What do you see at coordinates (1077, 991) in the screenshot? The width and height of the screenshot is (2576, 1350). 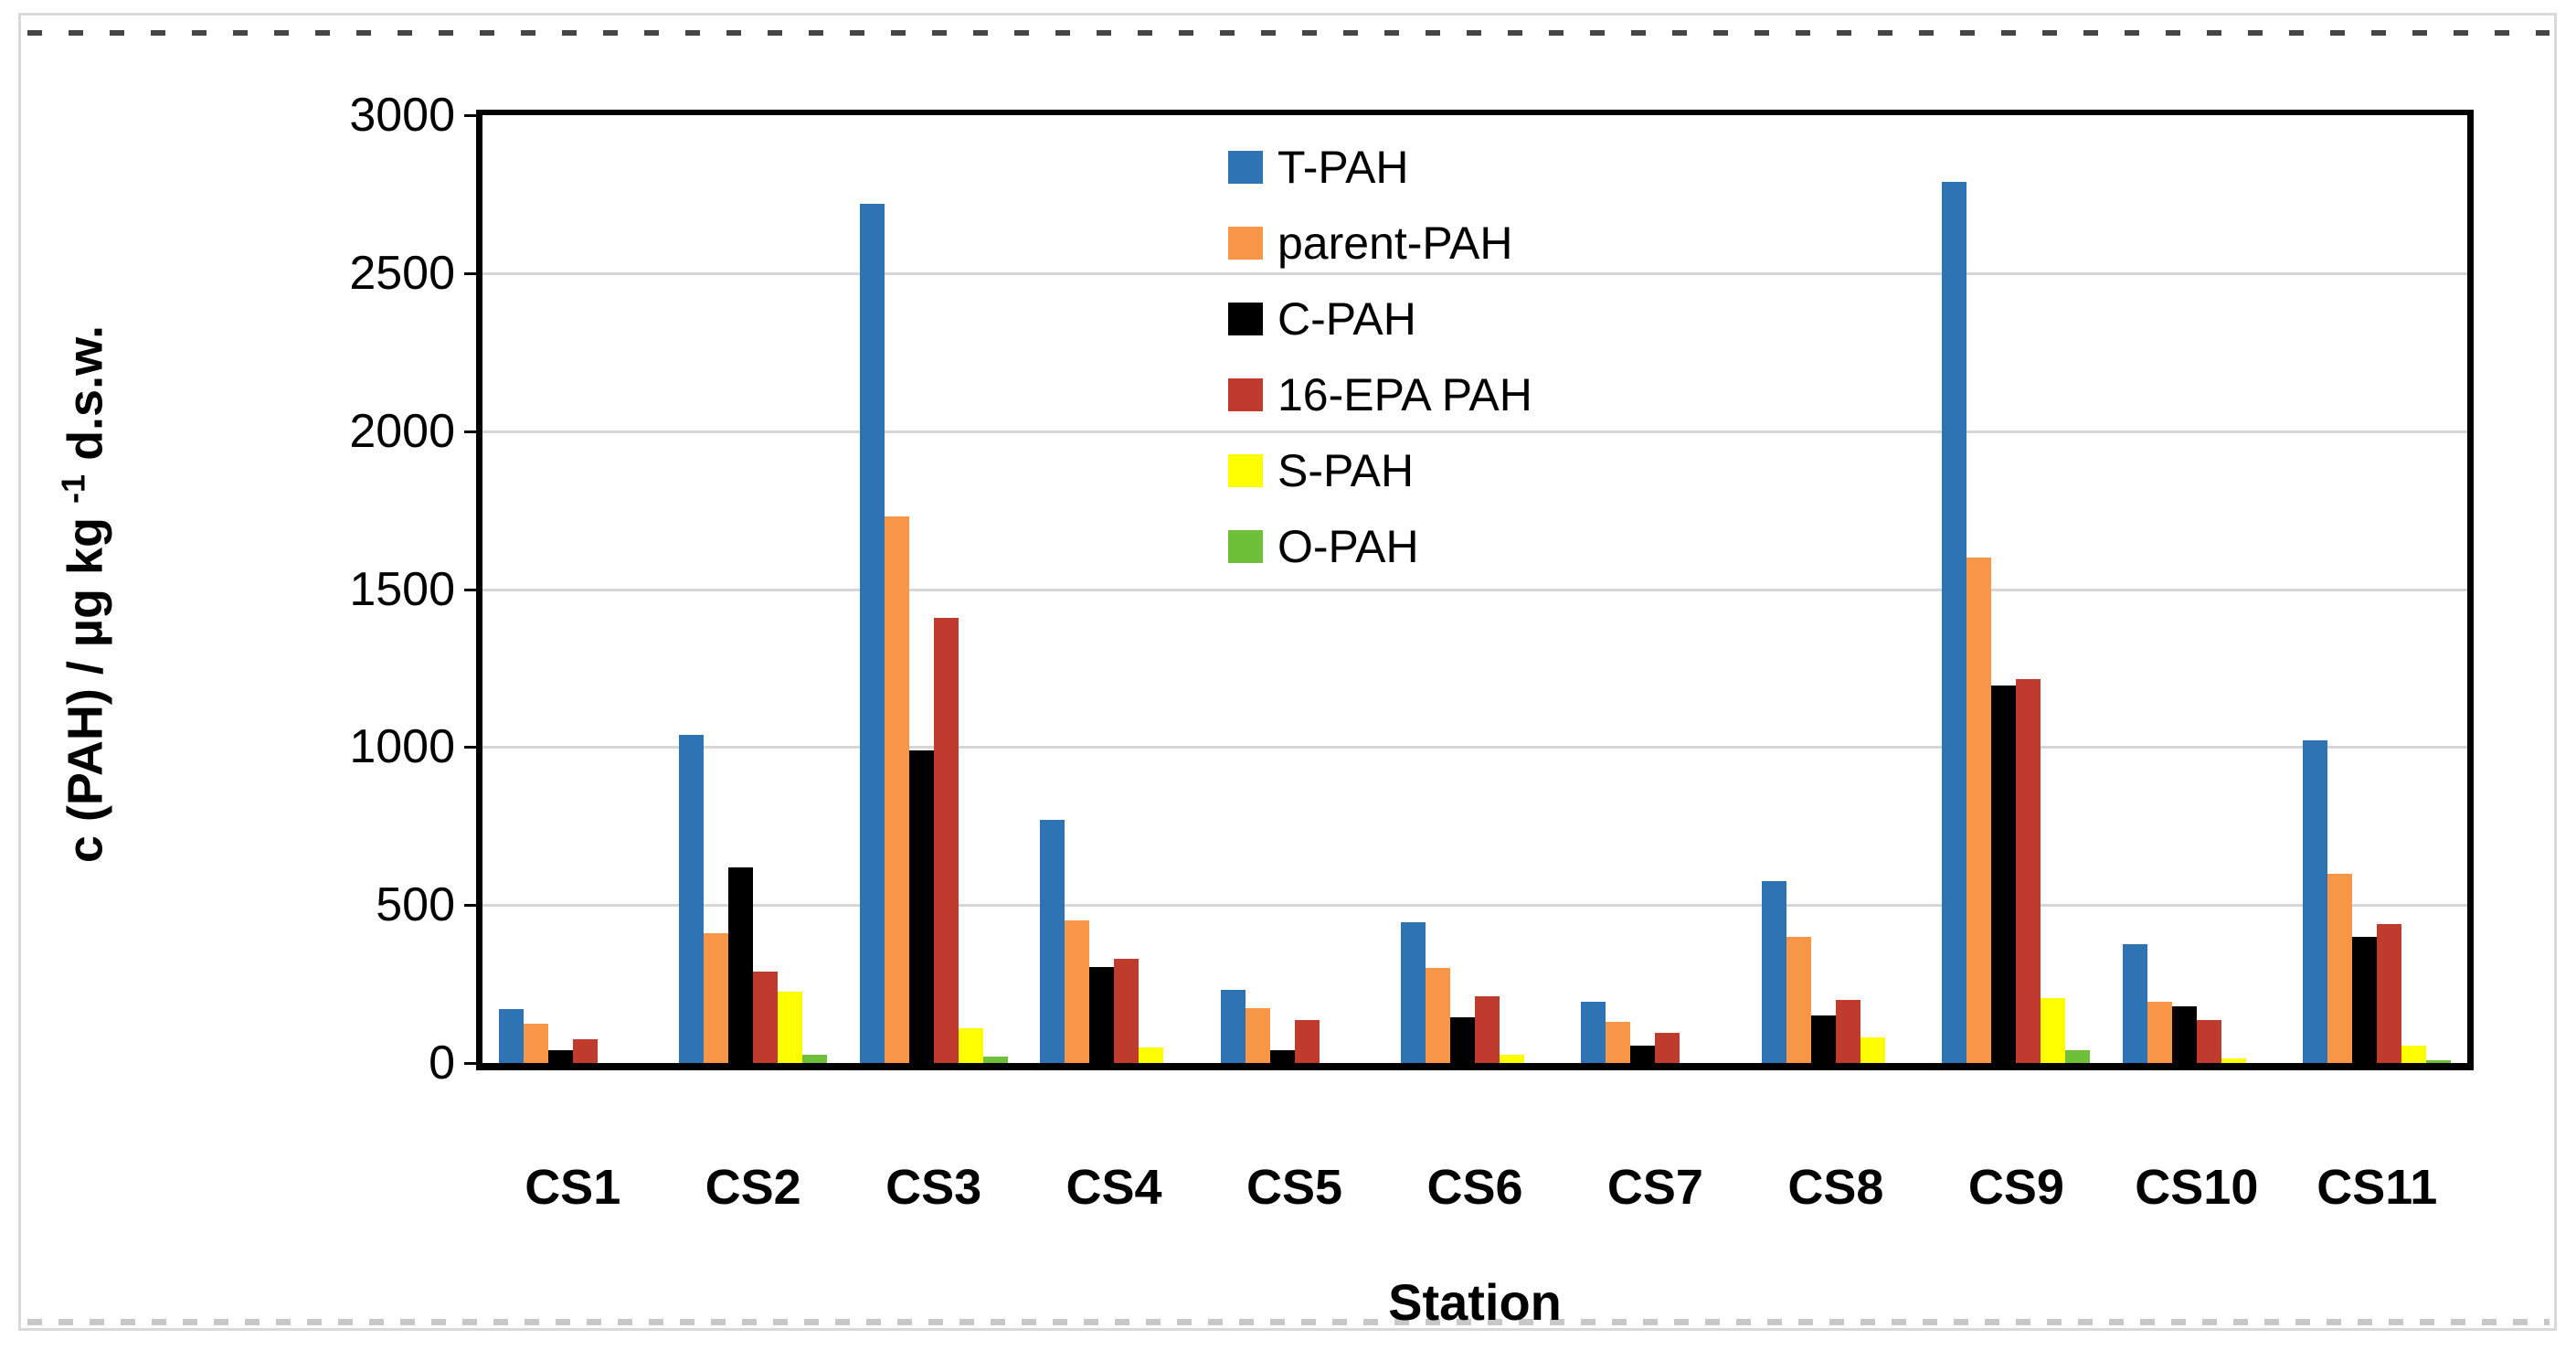 I see `bar-CS4-parent-PAH` at bounding box center [1077, 991].